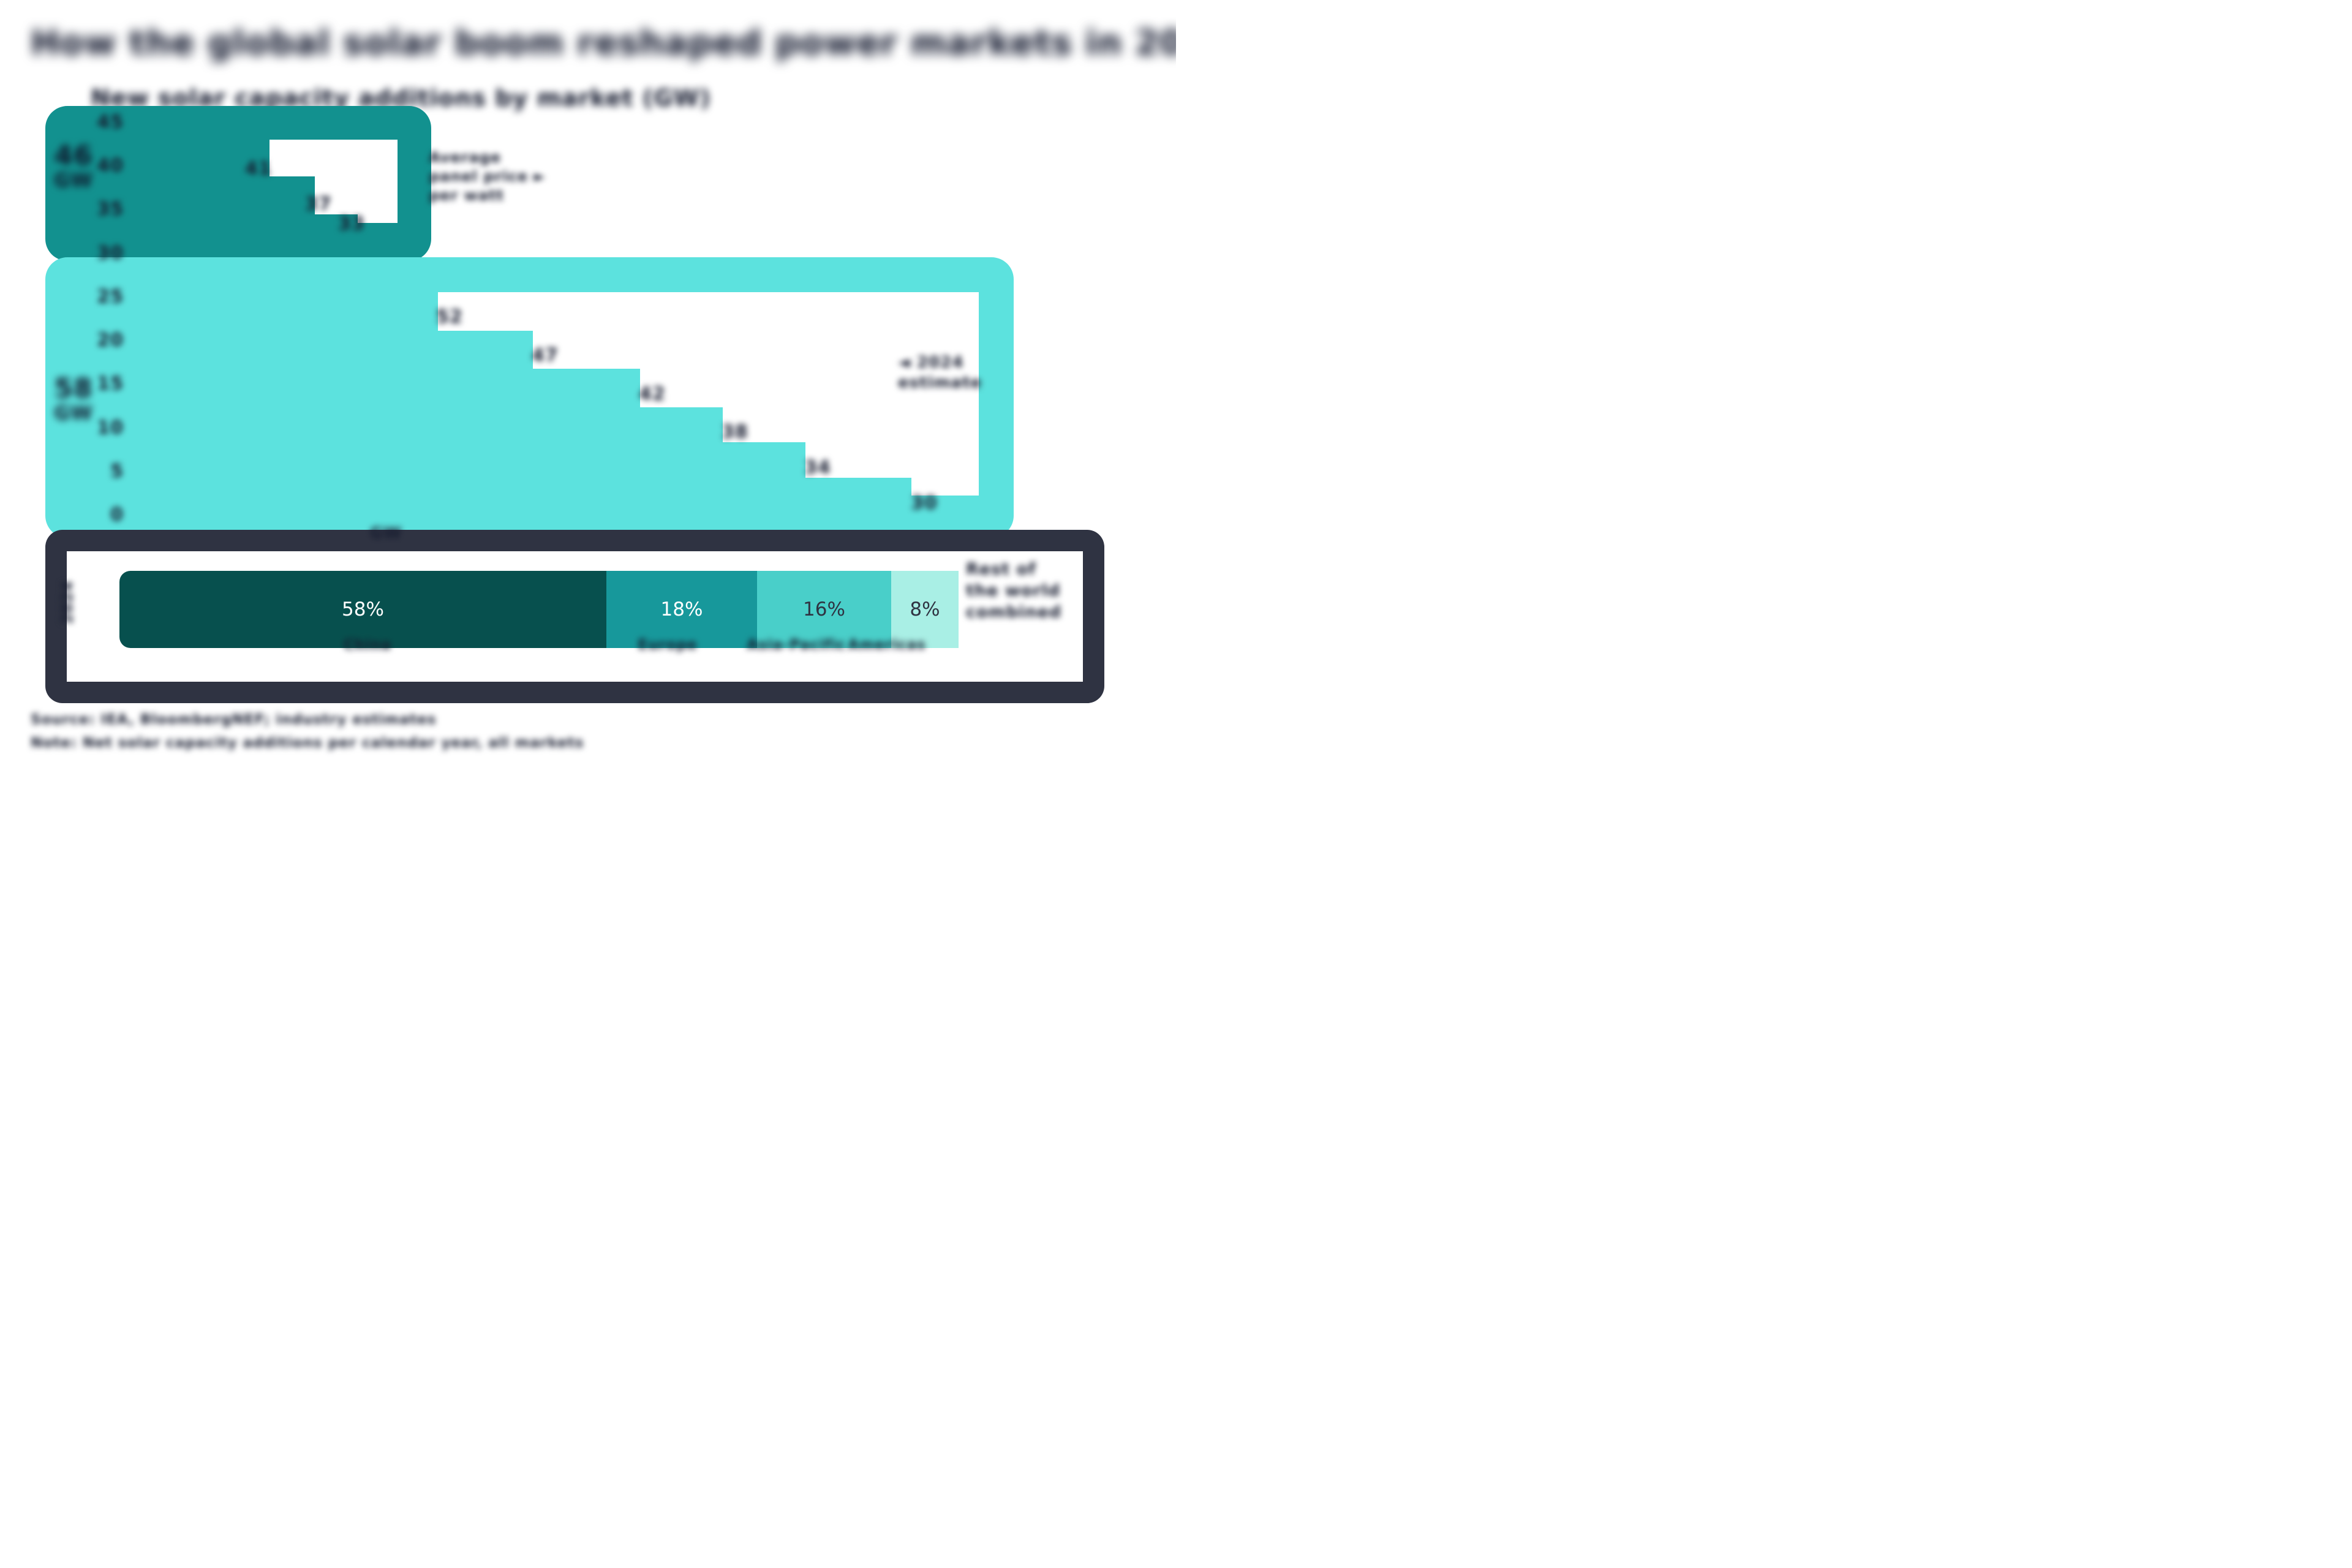  I want to click on stacked-bar: 58% 18% 16% 8%, so click(539, 609).